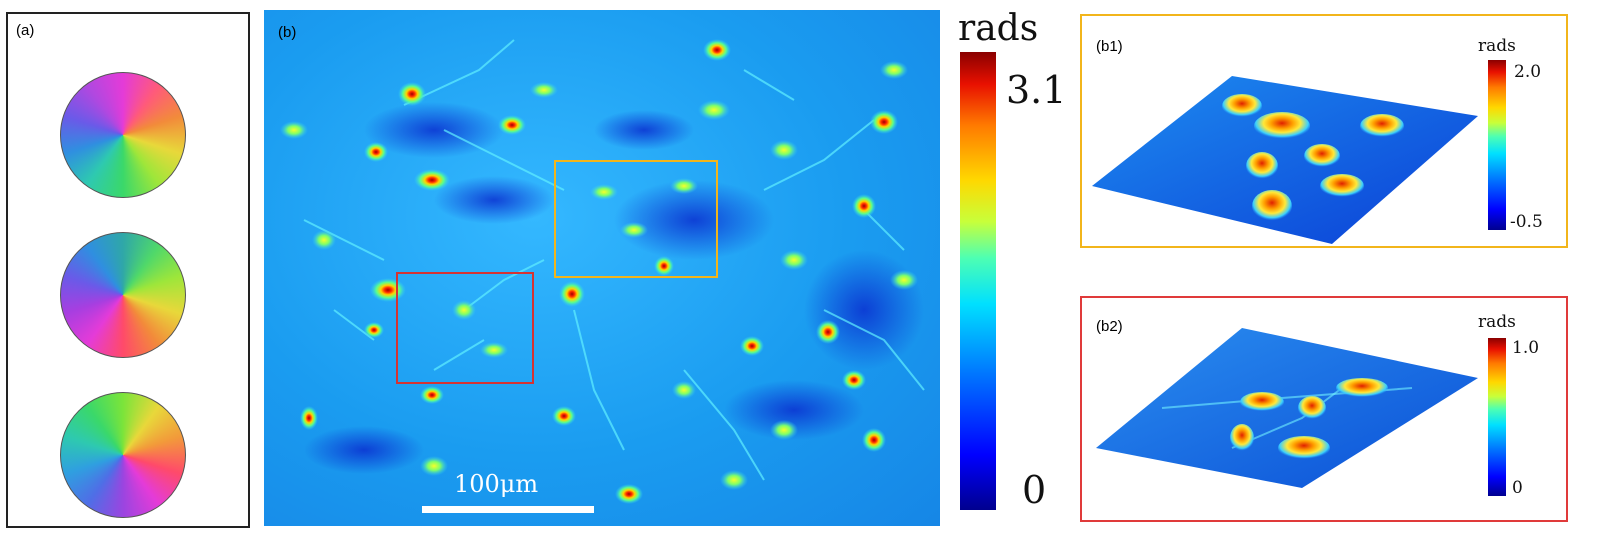 The height and width of the screenshot is (543, 1600). I want to click on panel-b2-3d-surface: (b2) rads 1.0 0, so click(1324, 409).